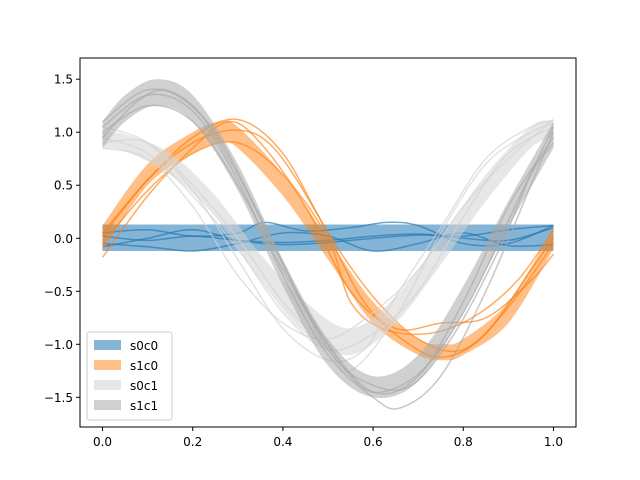 The height and width of the screenshot is (480, 640). Describe the element at coordinates (107, 385) in the screenshot. I see `legend-swatch-s0c1` at that location.